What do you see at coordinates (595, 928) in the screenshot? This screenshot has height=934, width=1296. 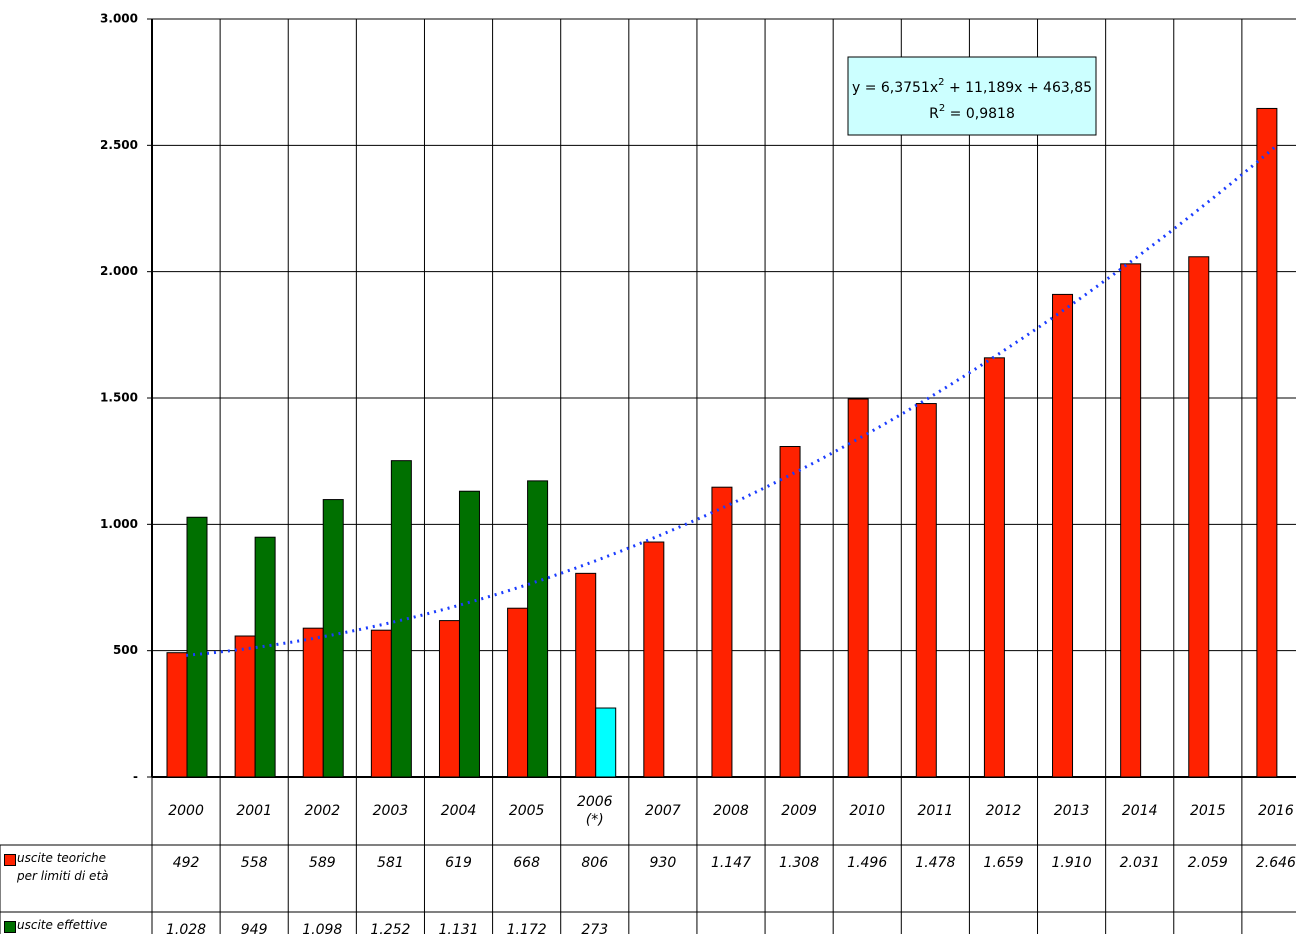 I see `value-label: 273` at bounding box center [595, 928].